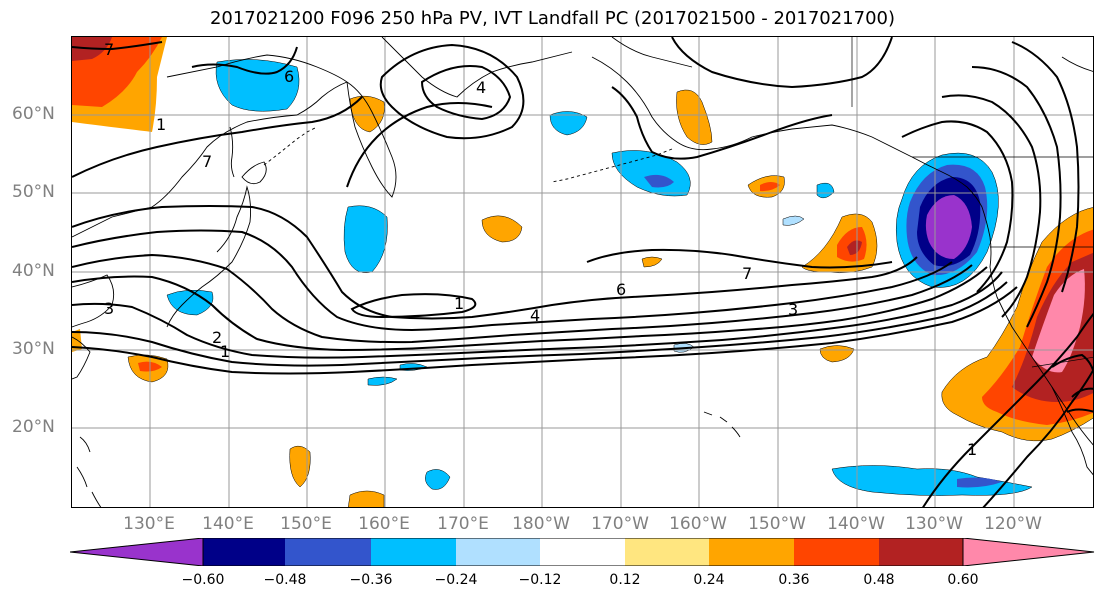 The height and width of the screenshot is (601, 1105). I want to click on shade-blue-japan, so click(190, 302).